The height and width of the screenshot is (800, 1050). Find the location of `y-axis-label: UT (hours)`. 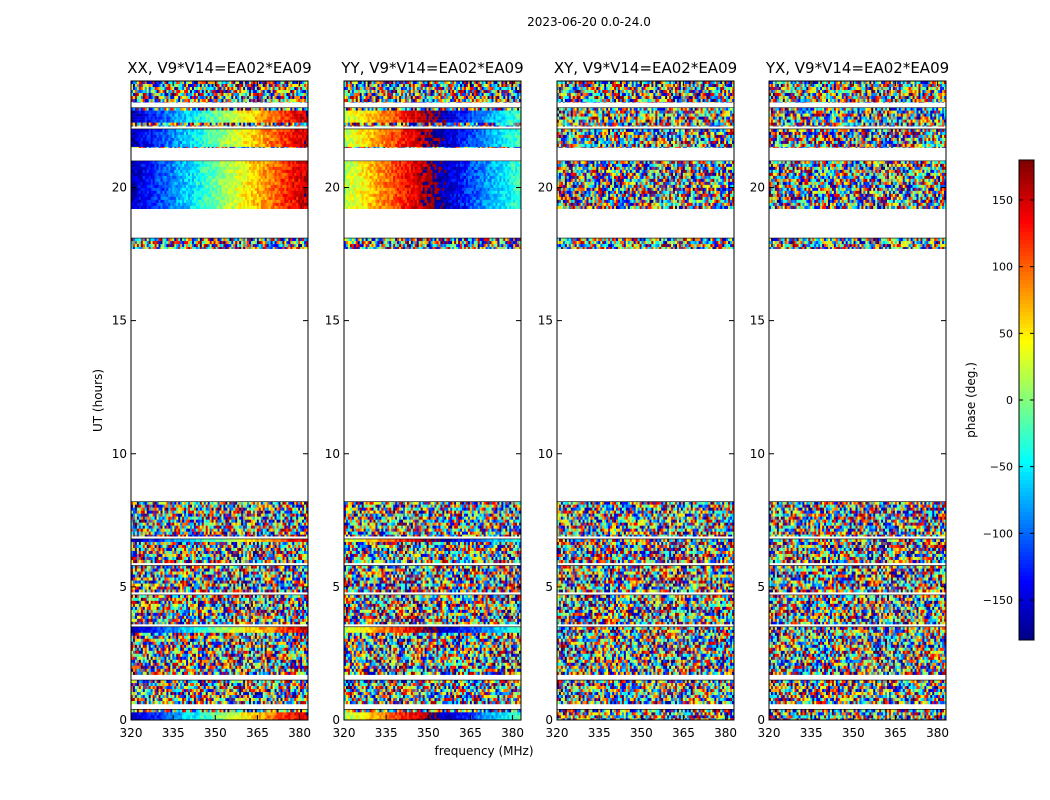

y-axis-label: UT (hours) is located at coordinates (98, 400).